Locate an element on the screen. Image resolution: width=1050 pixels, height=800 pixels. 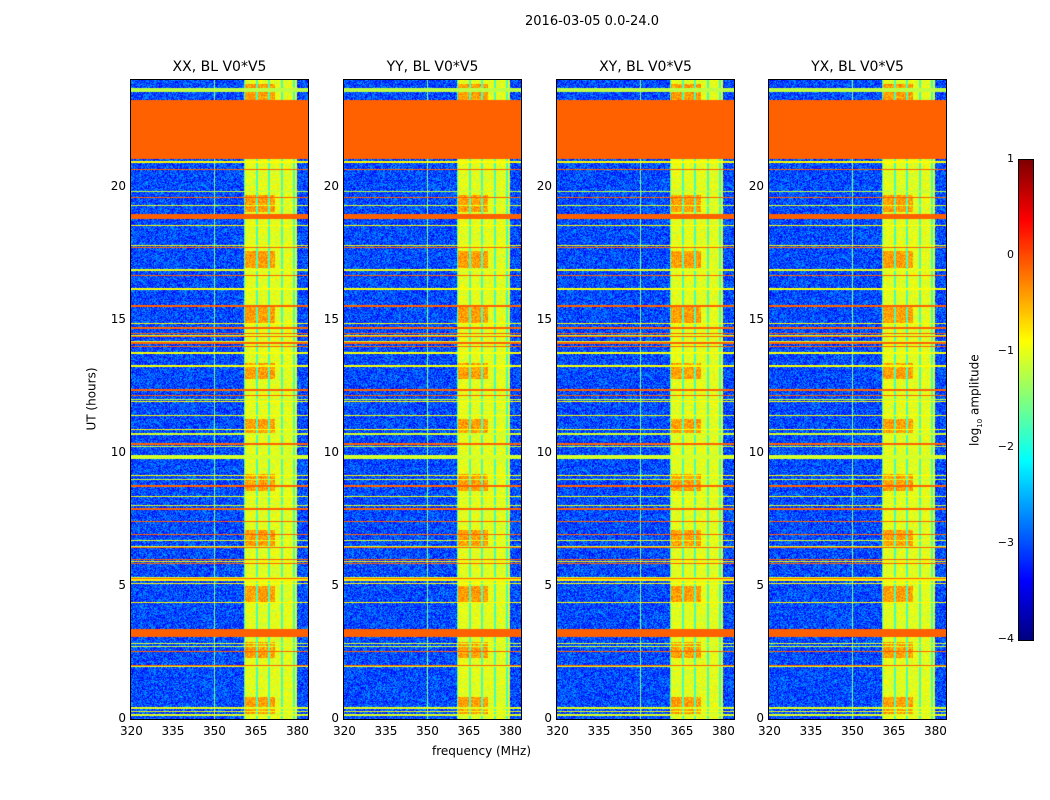
y-axis-label: UT (hours) is located at coordinates (91, 399).